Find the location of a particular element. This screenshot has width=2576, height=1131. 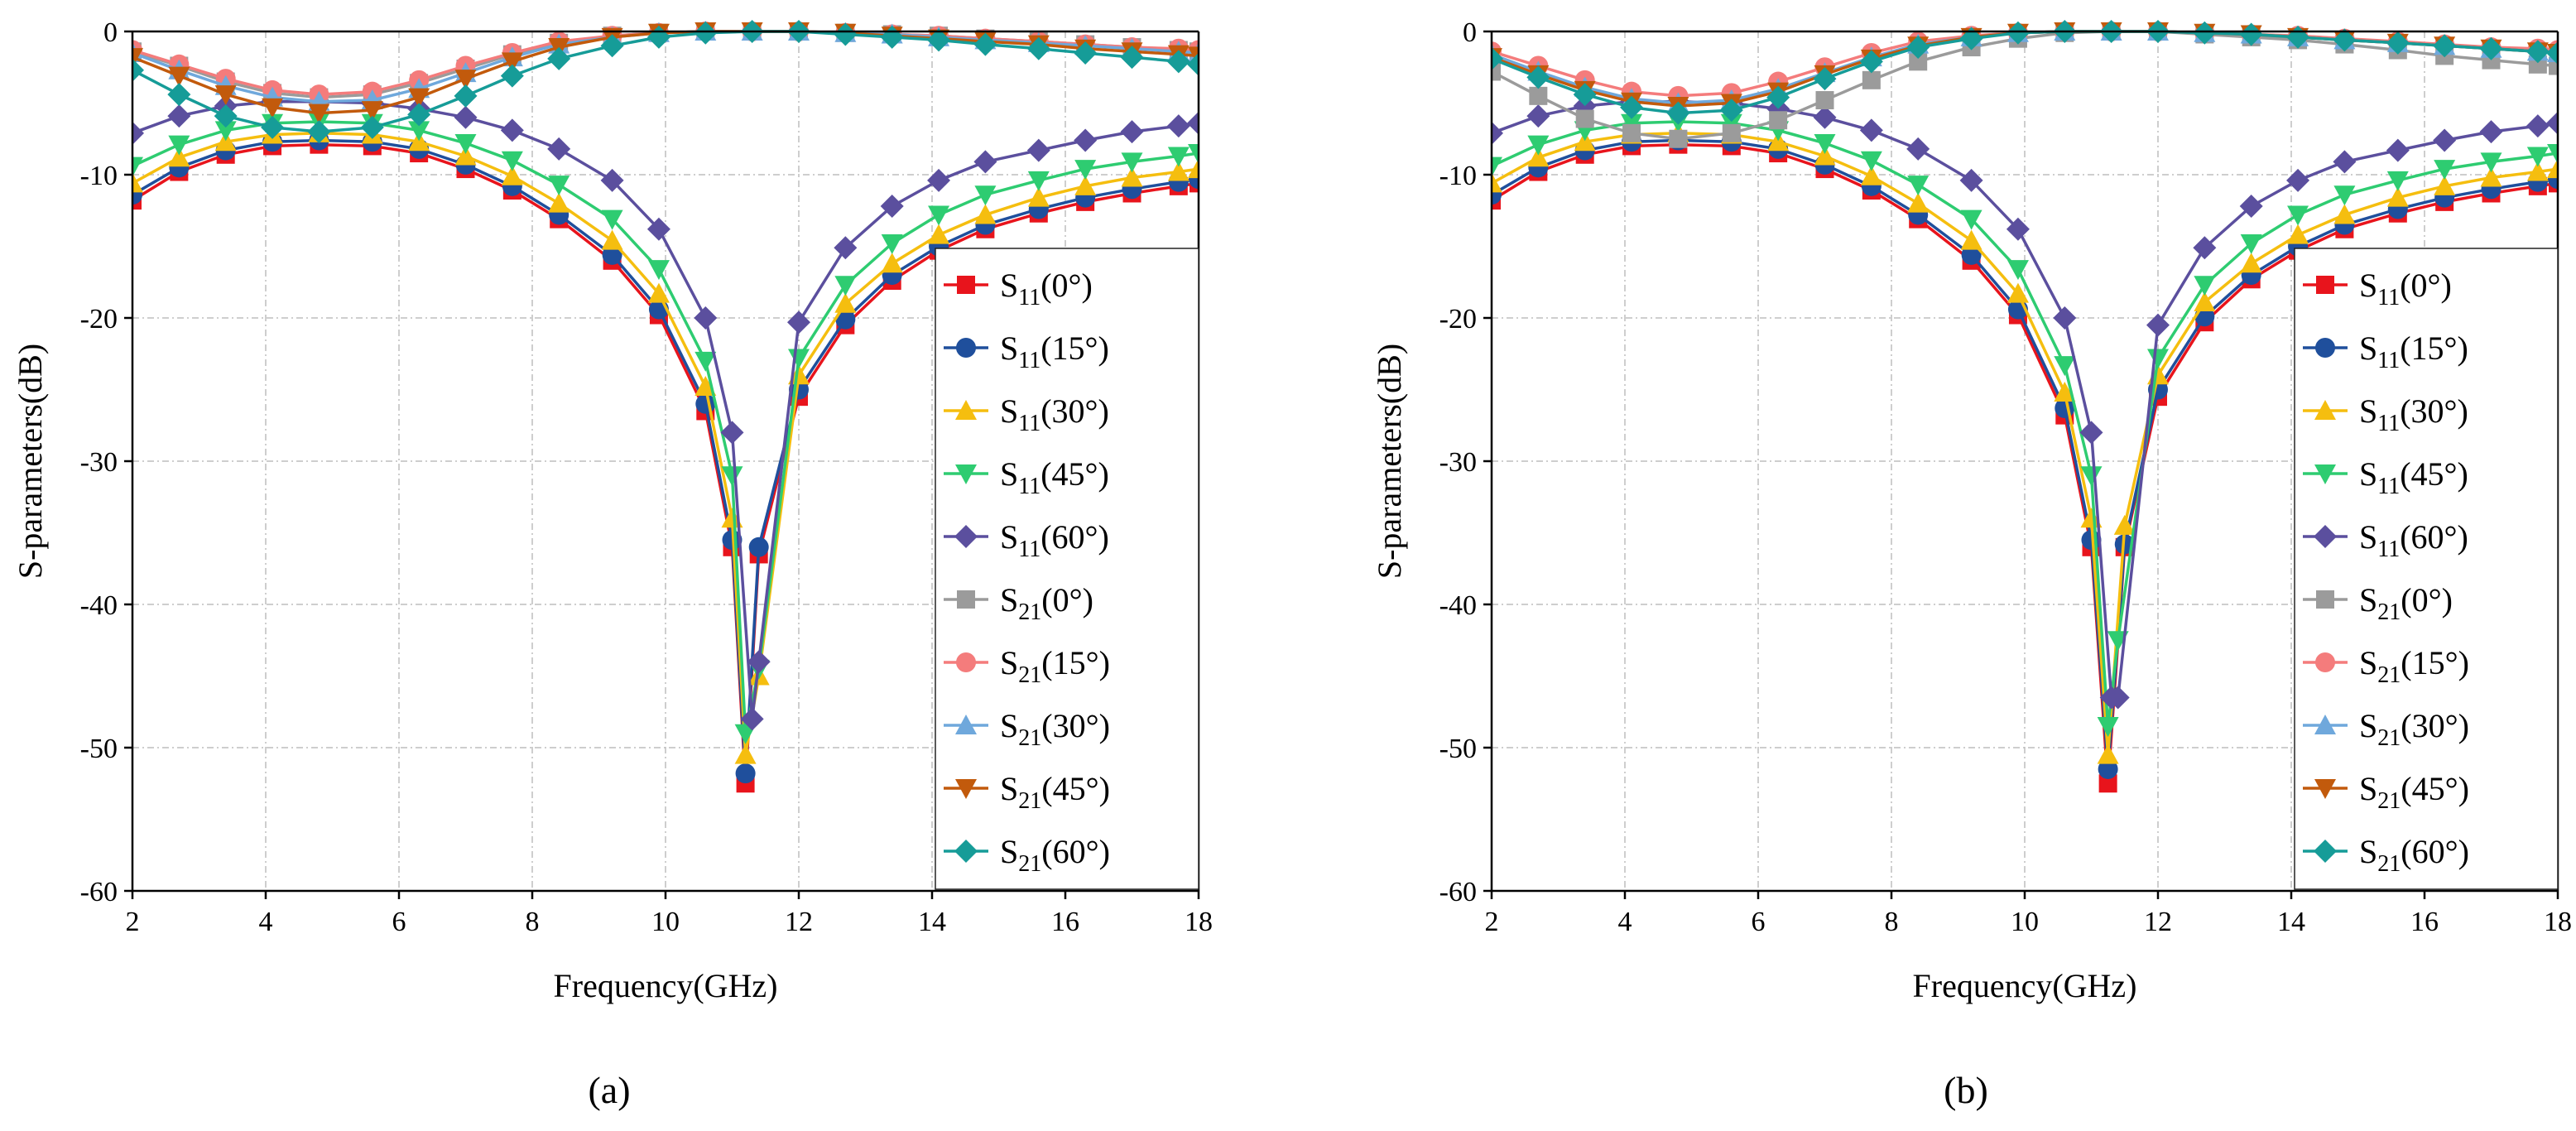

legend-item: S11(15°) is located at coordinates (2385, 351).